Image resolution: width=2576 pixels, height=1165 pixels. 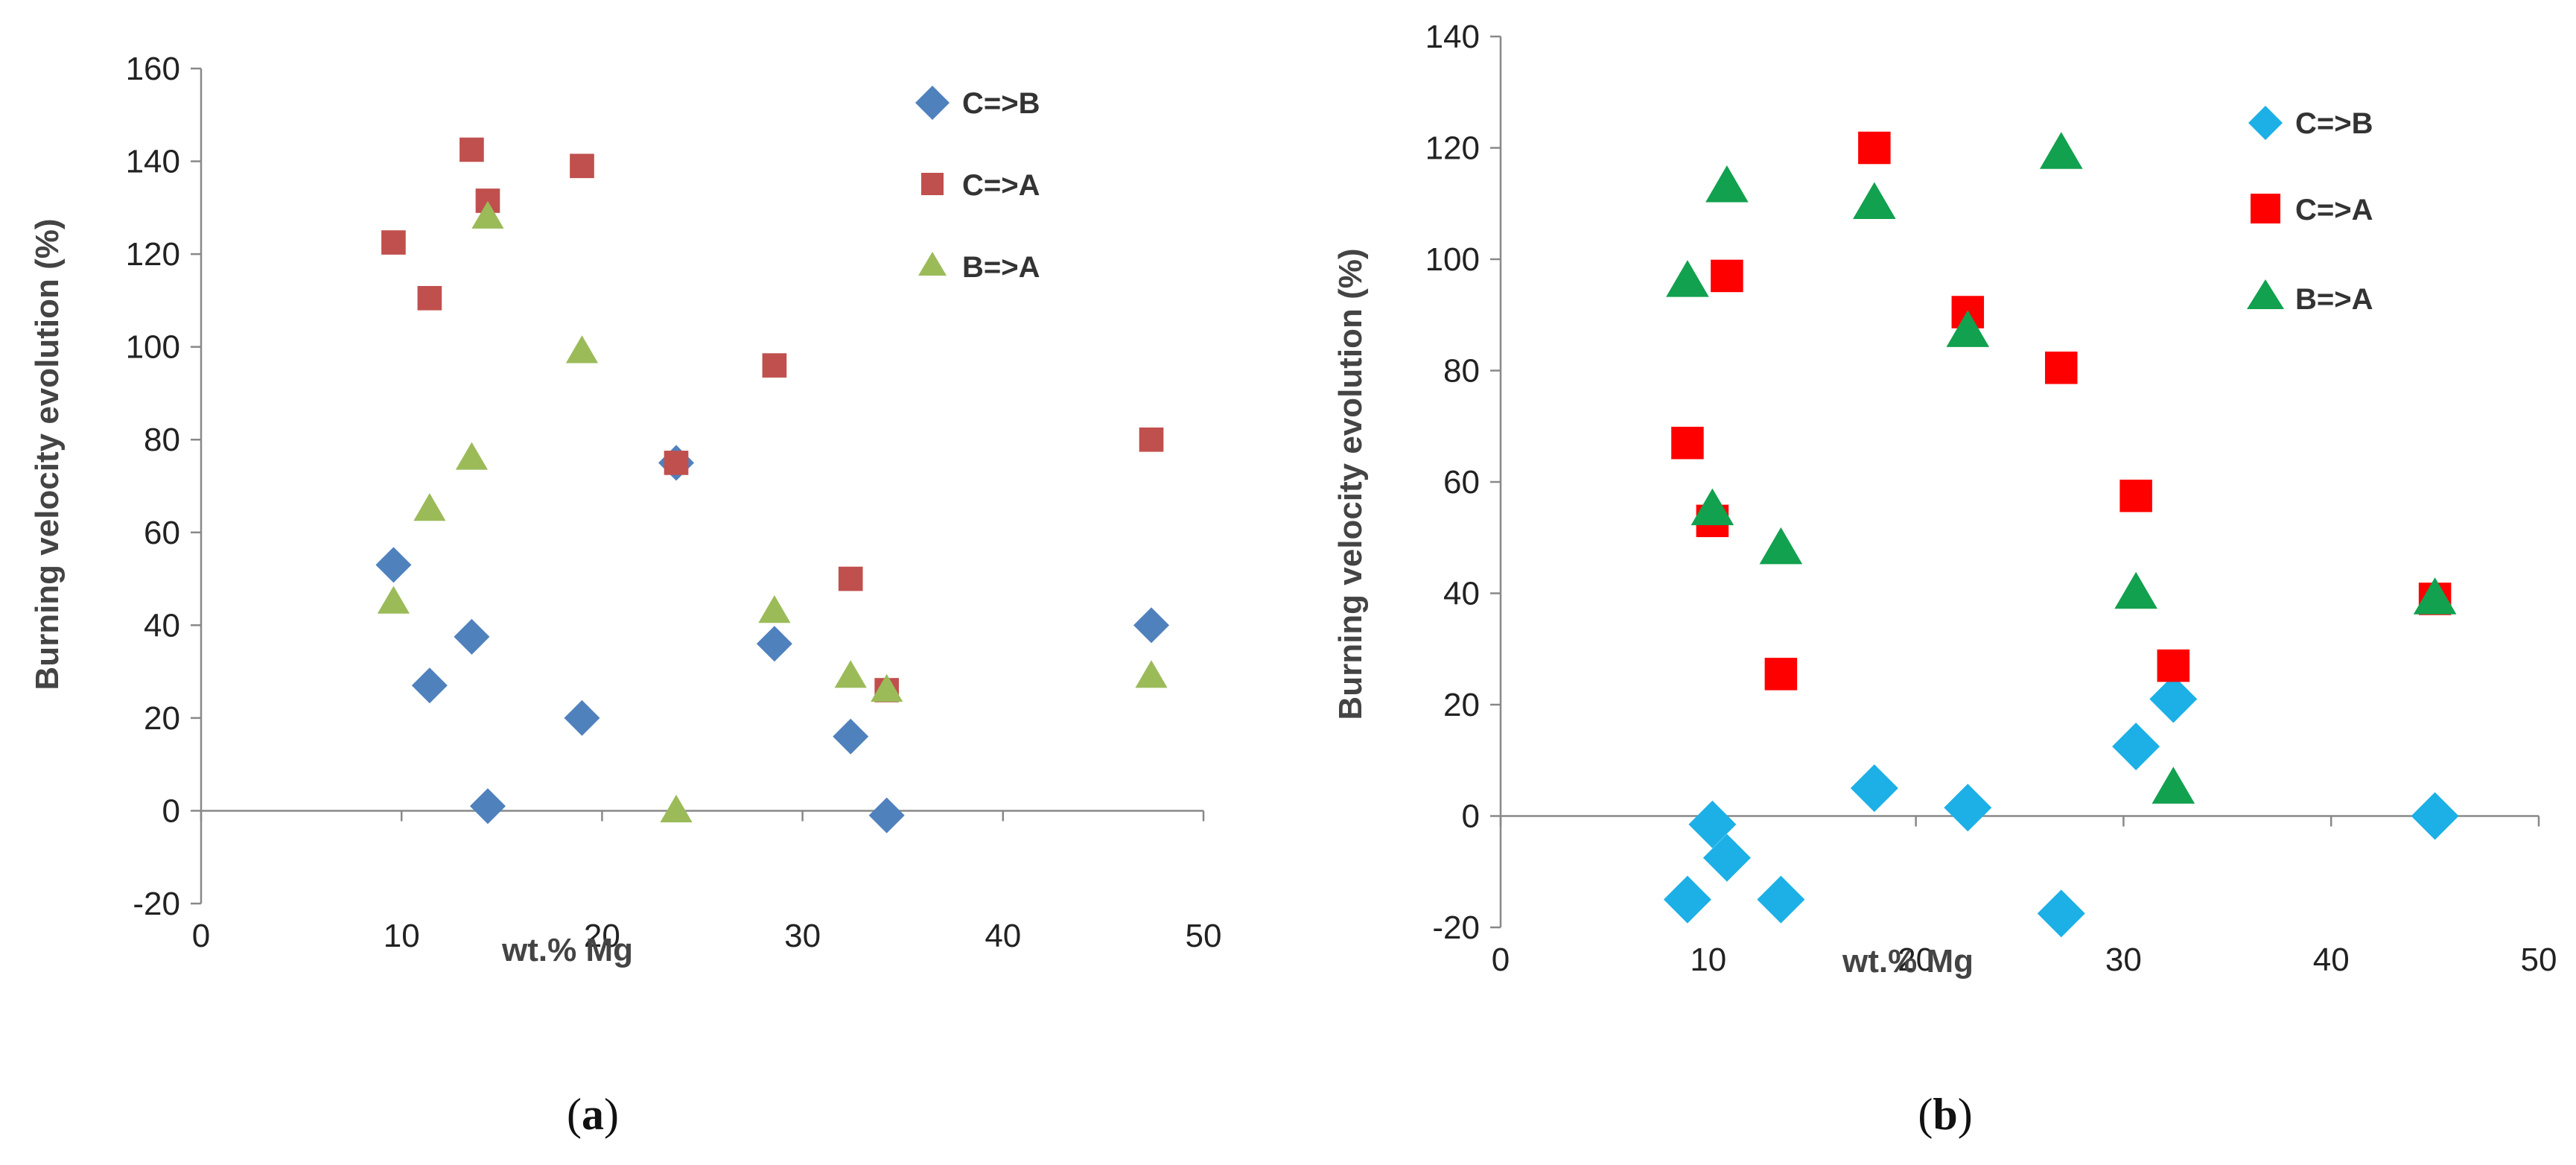 I want to click on panel-caption-b: (b), so click(x=1945, y=1114).